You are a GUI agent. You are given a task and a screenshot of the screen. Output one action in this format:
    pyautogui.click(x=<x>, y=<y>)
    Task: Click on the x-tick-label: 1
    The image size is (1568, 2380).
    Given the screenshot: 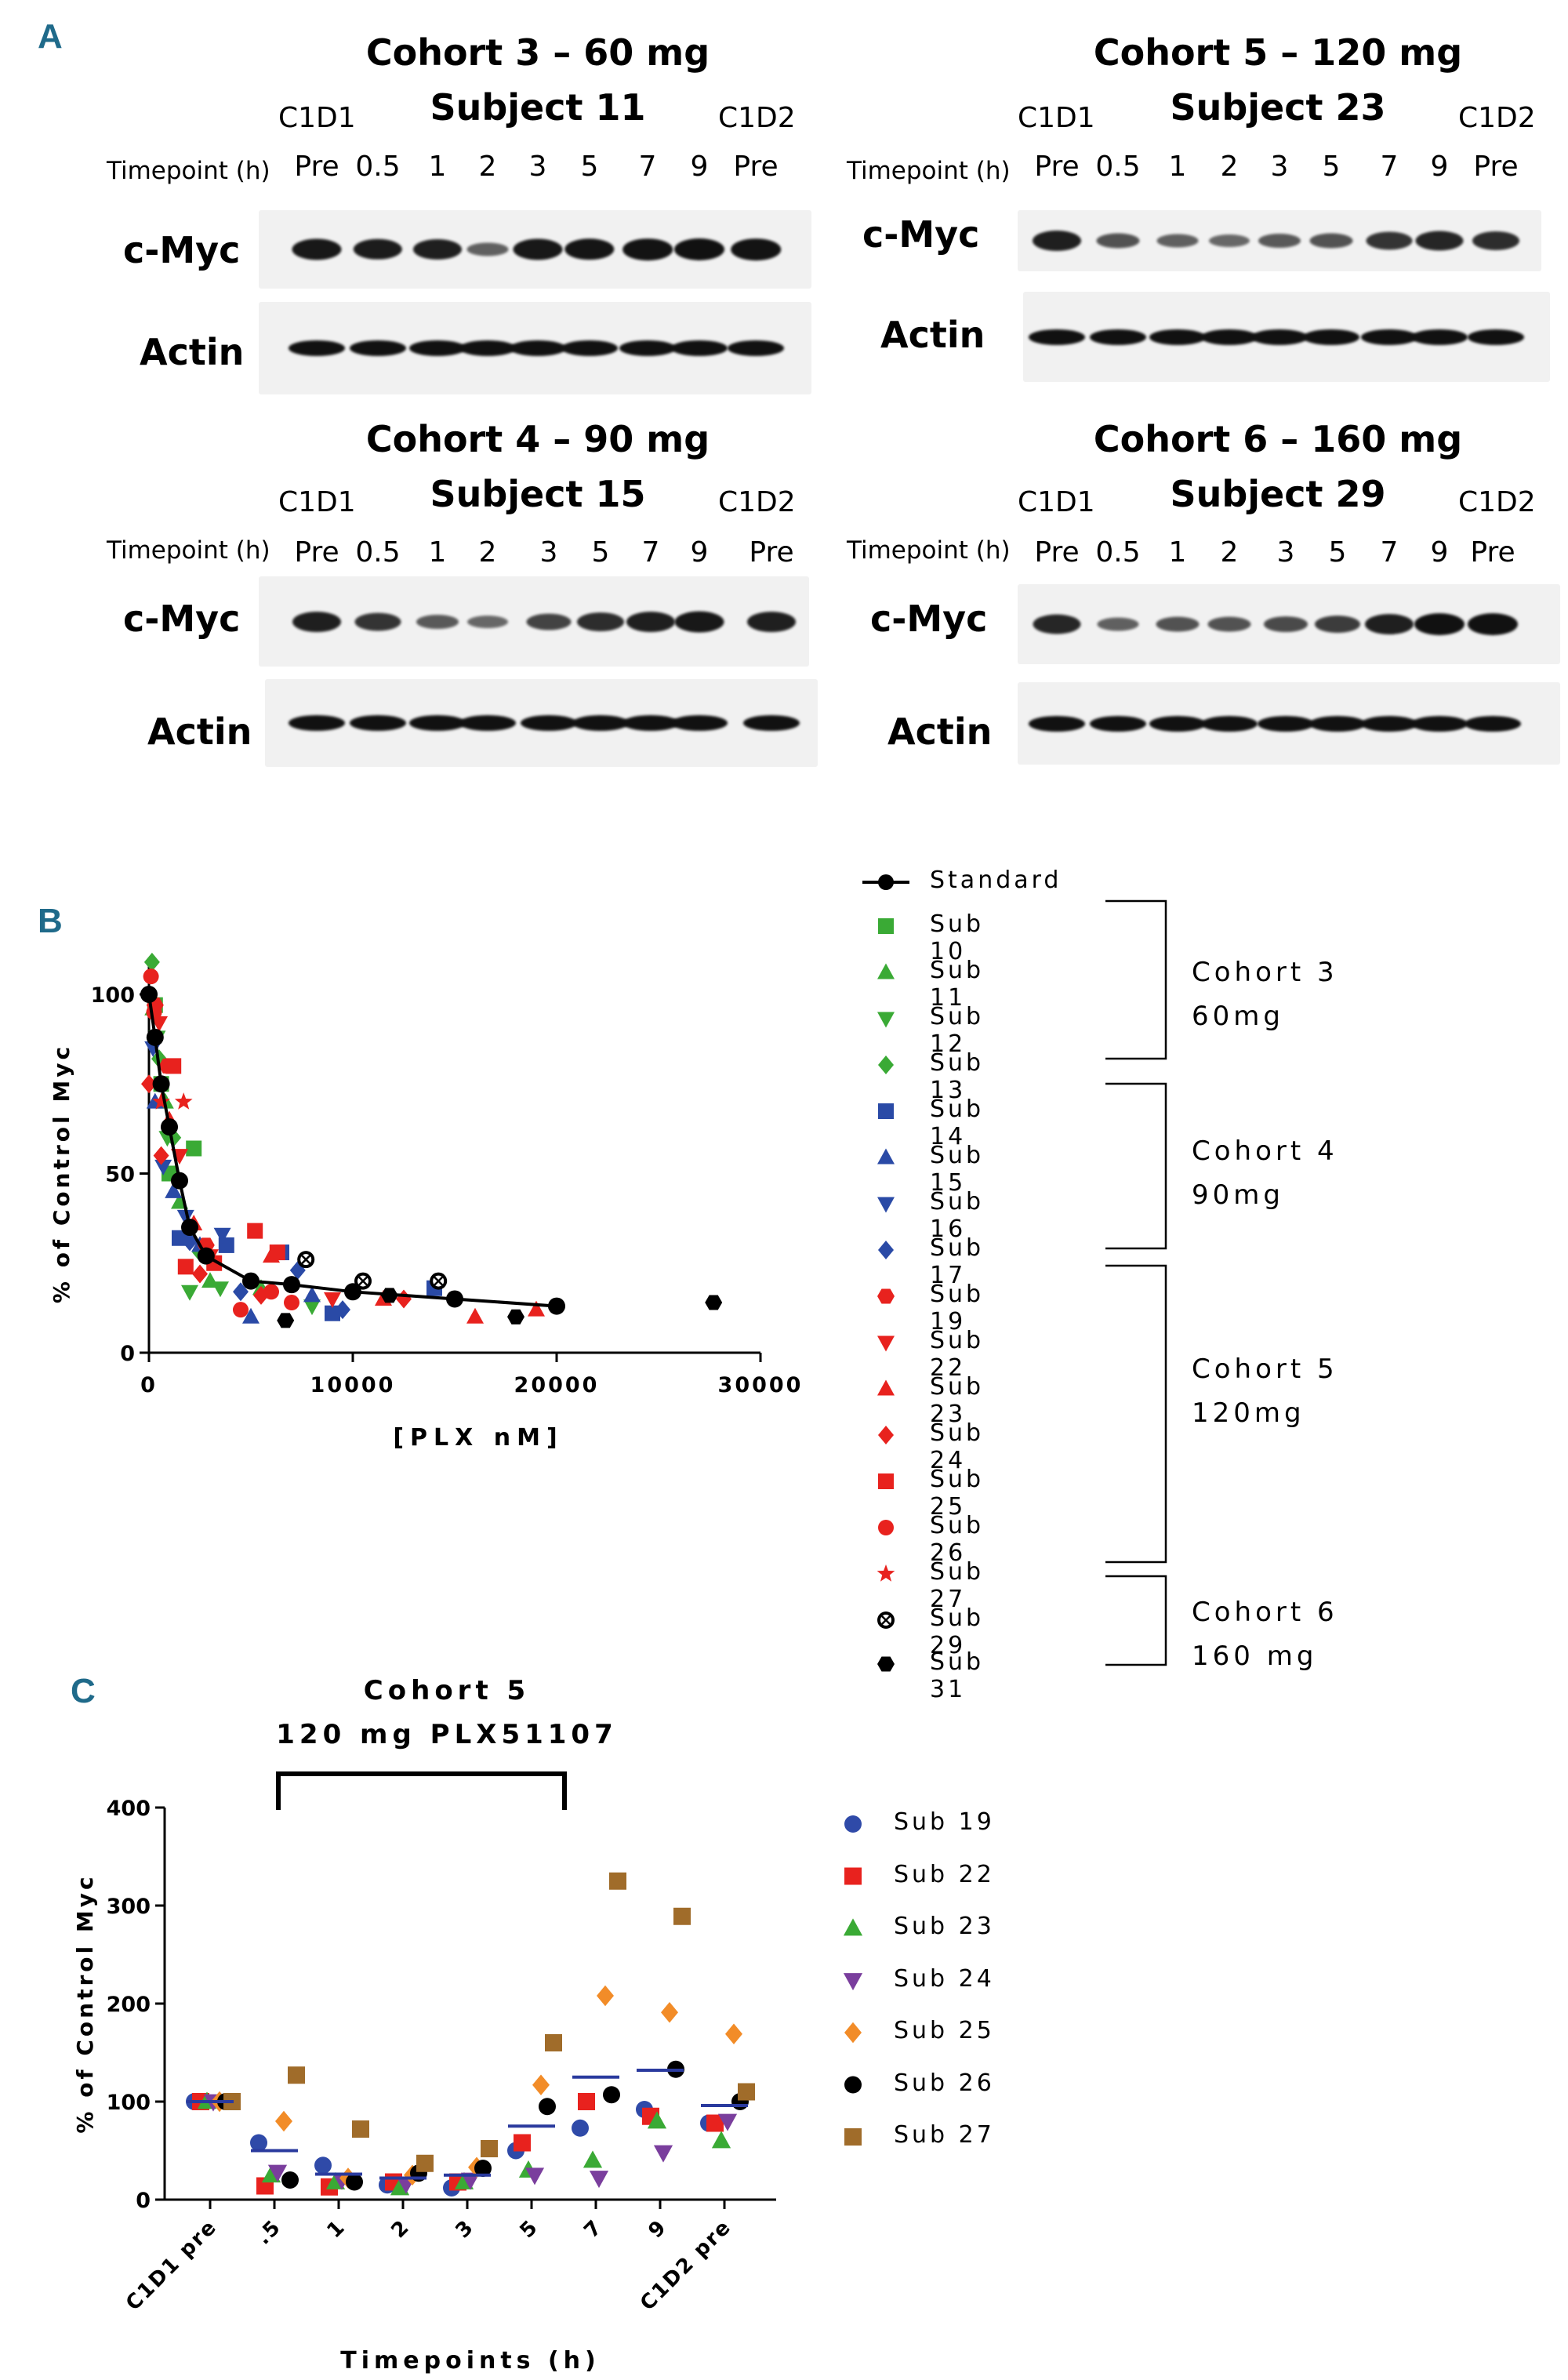 What is the action you would take?
    pyautogui.click(x=336, y=2229)
    